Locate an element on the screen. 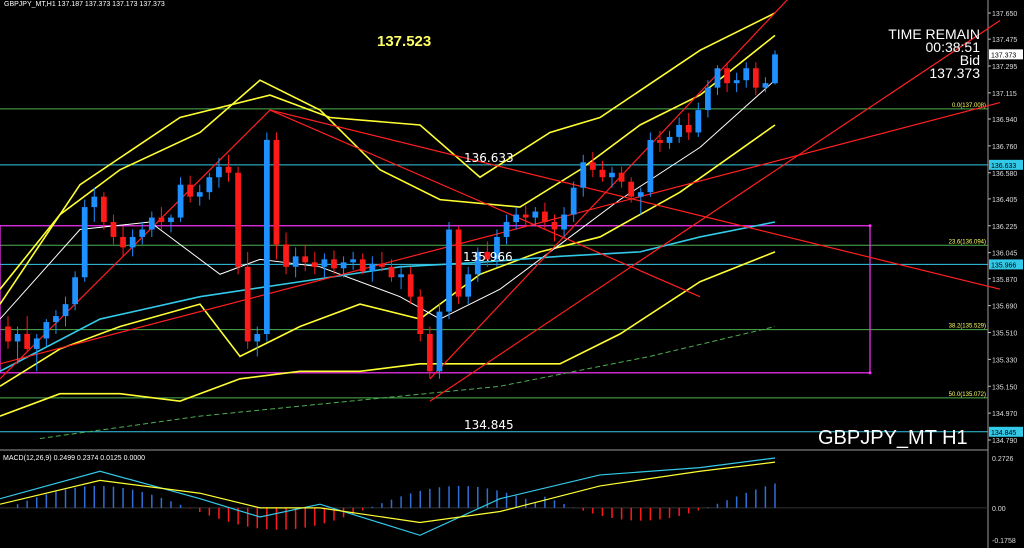 Image resolution: width=1024 pixels, height=548 pixels. macd-line is located at coordinates (388, 496).